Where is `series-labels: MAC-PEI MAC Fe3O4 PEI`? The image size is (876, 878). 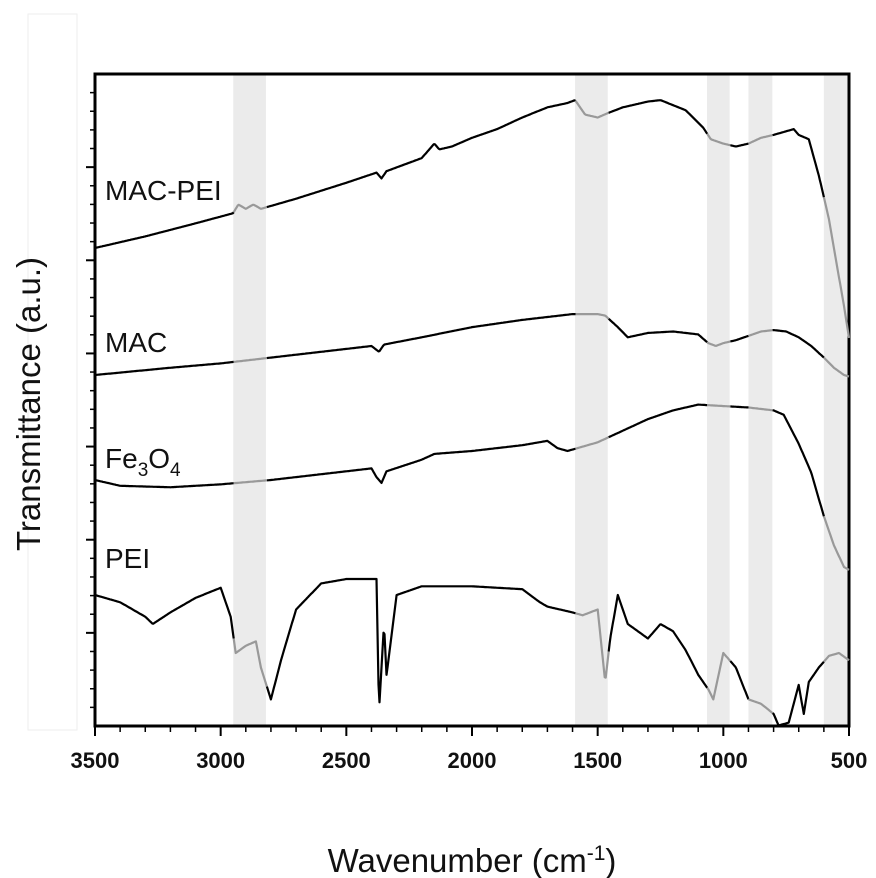
series-labels: MAC-PEI MAC Fe3O4 PEI is located at coordinates (163, 374).